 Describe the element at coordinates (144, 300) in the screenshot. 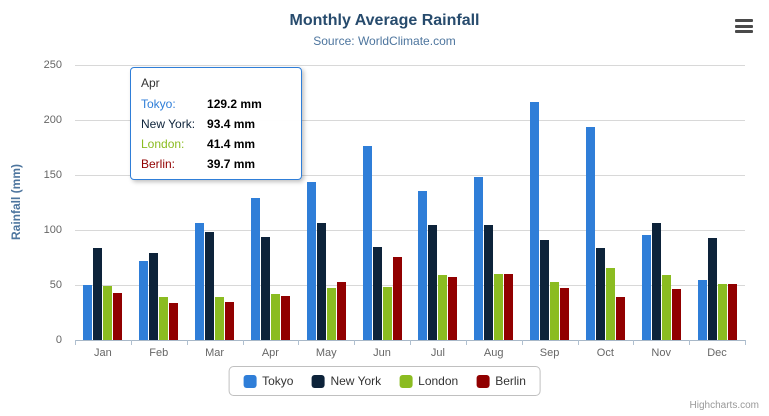

I see `bar-tokyo-feb` at that location.